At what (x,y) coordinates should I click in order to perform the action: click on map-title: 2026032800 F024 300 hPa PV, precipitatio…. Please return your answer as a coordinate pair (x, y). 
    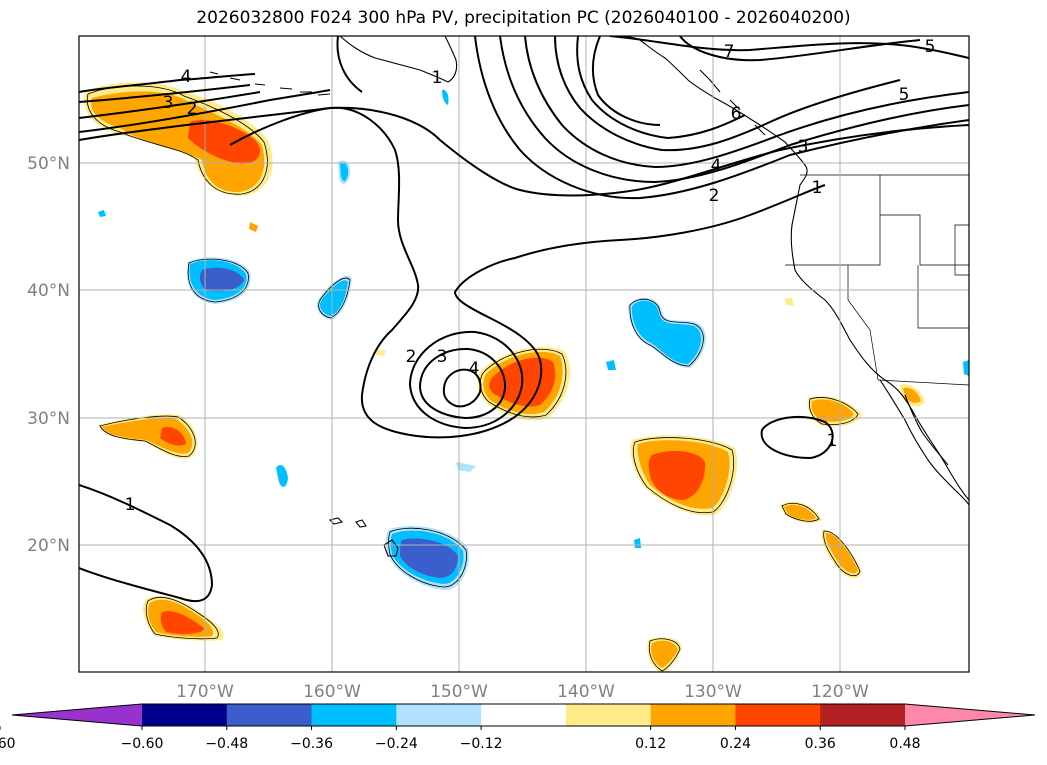
    Looking at the image, I should click on (523, 18).